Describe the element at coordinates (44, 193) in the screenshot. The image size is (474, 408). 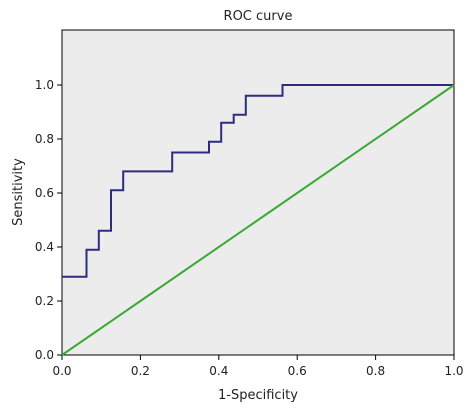
I see `y-tick-label: 0.6` at that location.